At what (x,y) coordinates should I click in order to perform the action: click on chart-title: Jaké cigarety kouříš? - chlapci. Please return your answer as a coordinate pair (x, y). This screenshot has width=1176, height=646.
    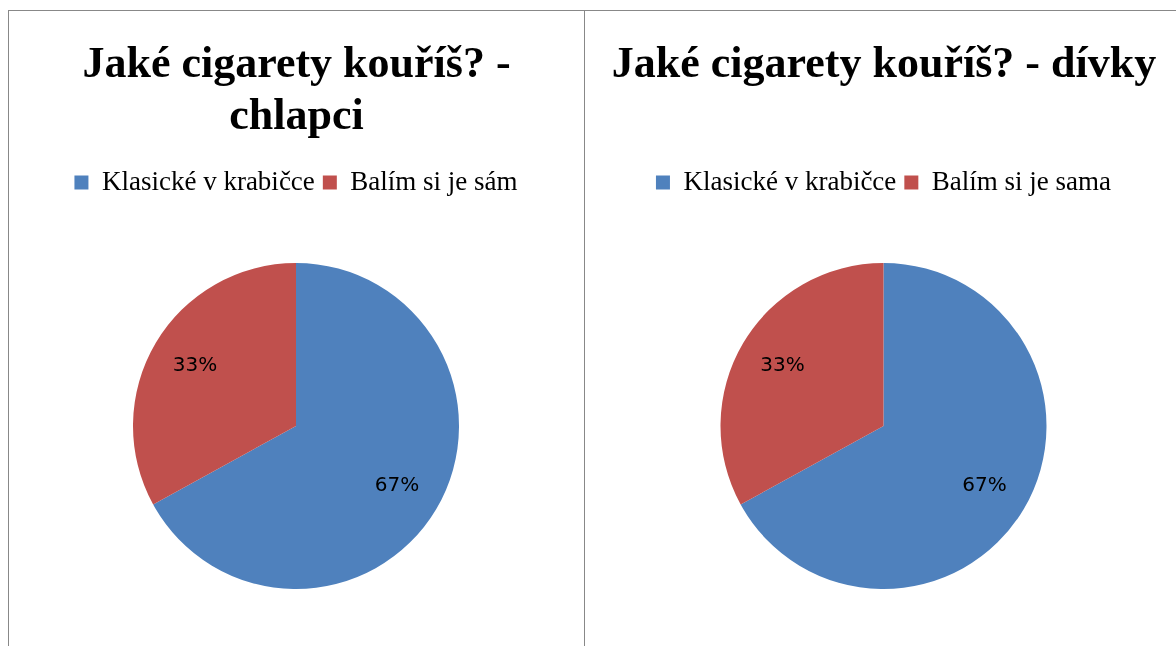
    Looking at the image, I should click on (296, 89).